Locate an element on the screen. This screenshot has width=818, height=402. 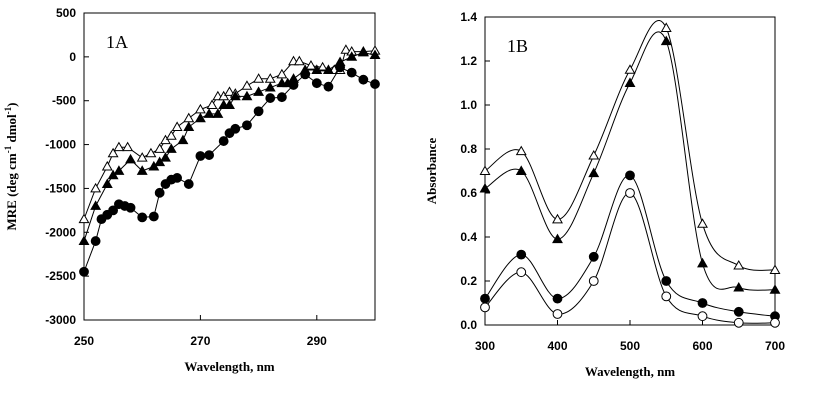
series-open-circle is located at coordinates (630, 258).